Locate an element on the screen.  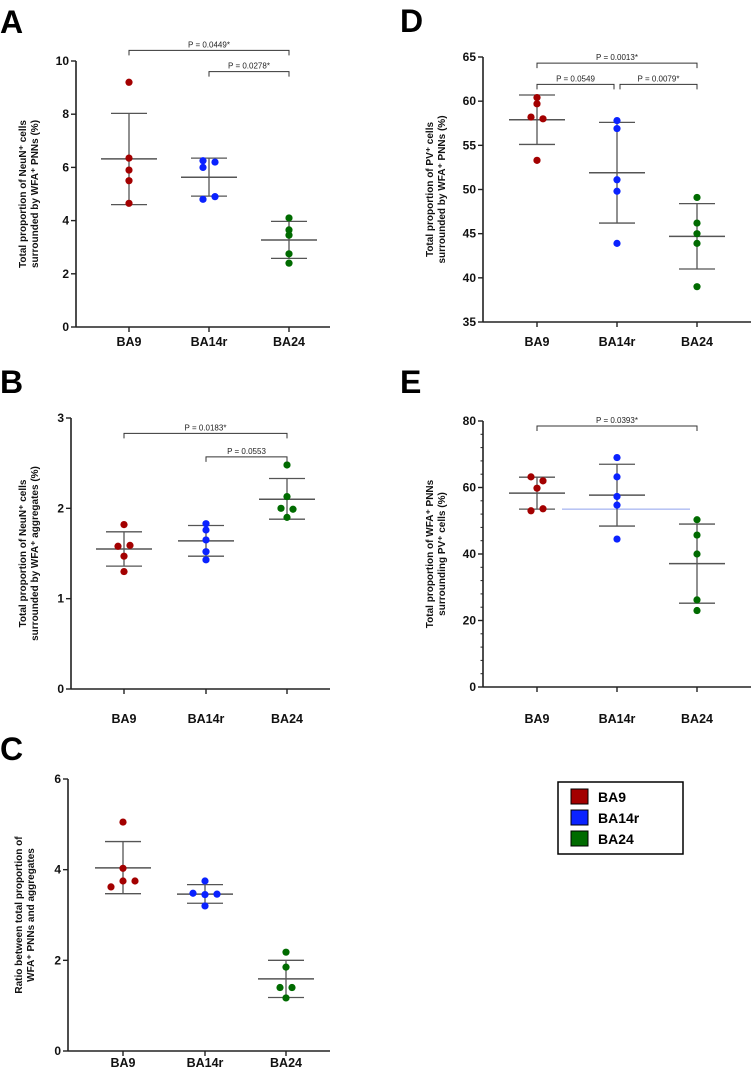
y-tick-label: 80 is located at coordinates (470, 421).